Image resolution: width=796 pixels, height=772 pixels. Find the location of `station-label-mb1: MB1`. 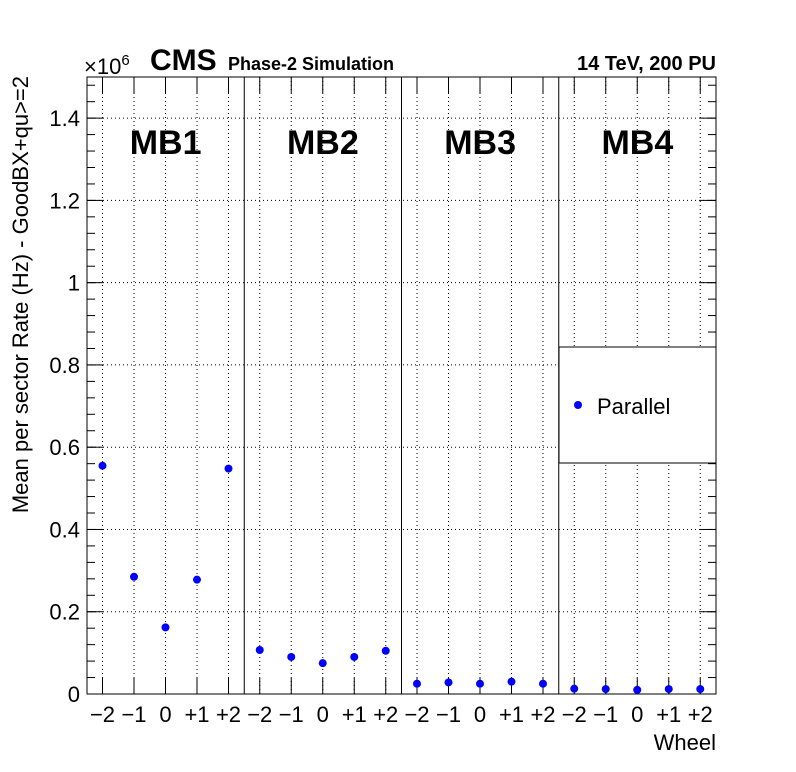

station-label-mb1: MB1 is located at coordinates (166, 143).